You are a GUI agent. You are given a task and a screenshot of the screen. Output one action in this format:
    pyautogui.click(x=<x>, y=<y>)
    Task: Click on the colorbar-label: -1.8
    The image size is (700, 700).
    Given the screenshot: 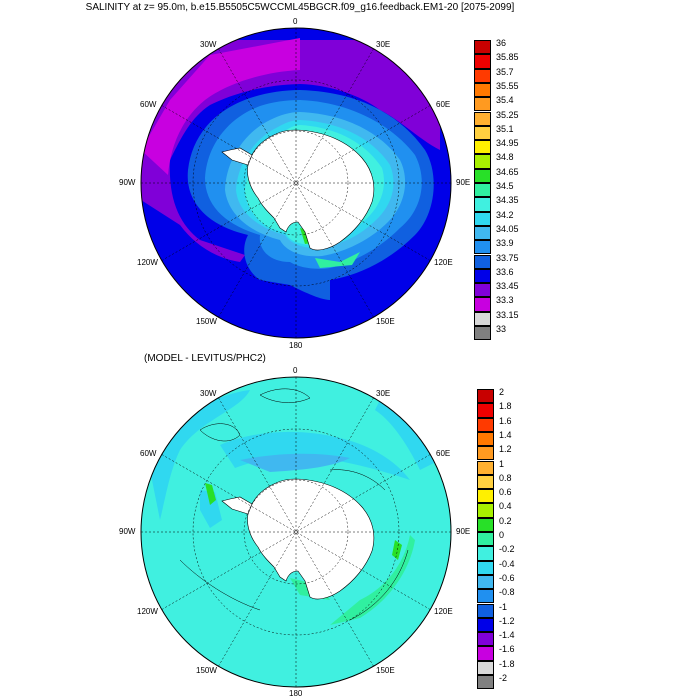 What is the action you would take?
    pyautogui.click(x=507, y=663)
    